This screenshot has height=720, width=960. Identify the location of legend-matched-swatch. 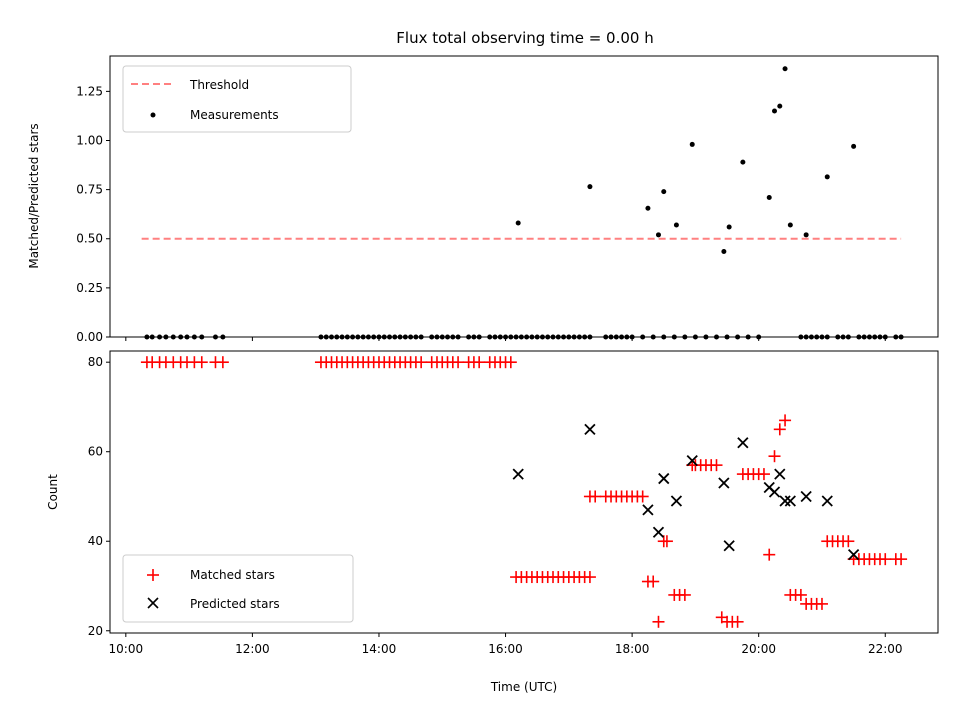
(153, 575).